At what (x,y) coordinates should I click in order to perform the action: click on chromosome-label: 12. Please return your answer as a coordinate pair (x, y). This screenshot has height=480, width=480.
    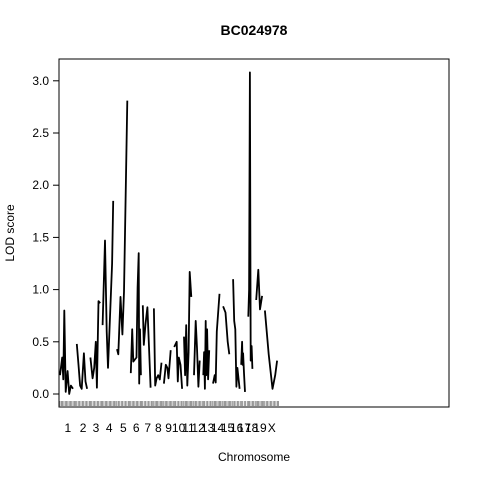
    Looking at the image, I should click on (198, 428).